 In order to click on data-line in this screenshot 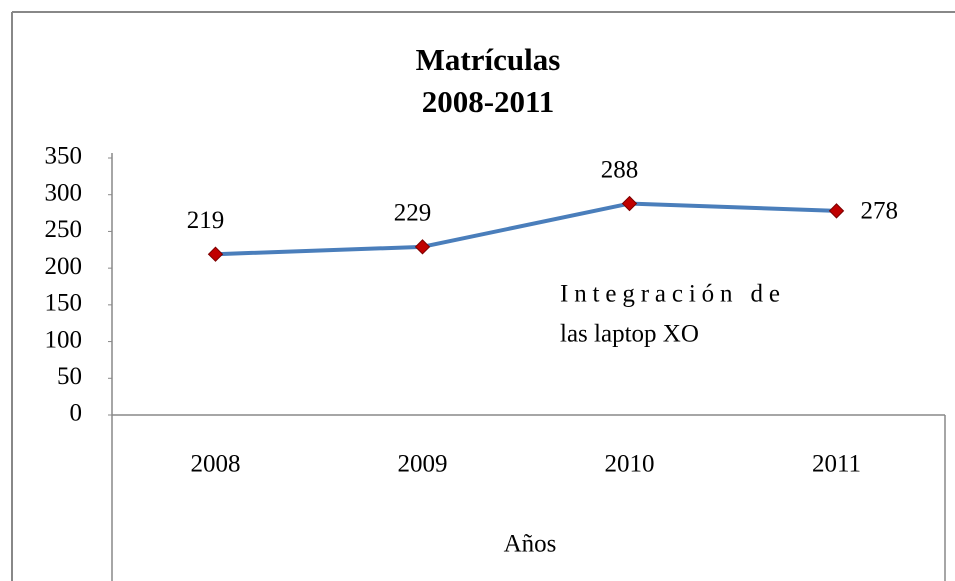, I will do `click(526, 229)`.